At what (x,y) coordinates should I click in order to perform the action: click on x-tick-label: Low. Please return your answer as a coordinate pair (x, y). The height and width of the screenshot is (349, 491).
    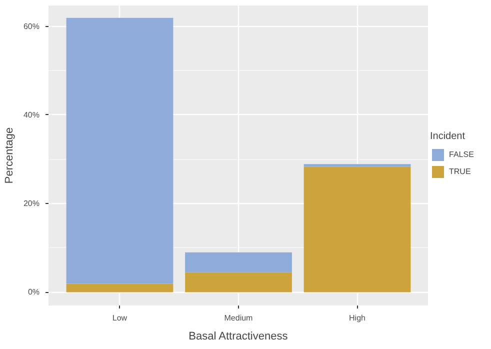
    Looking at the image, I should click on (120, 318).